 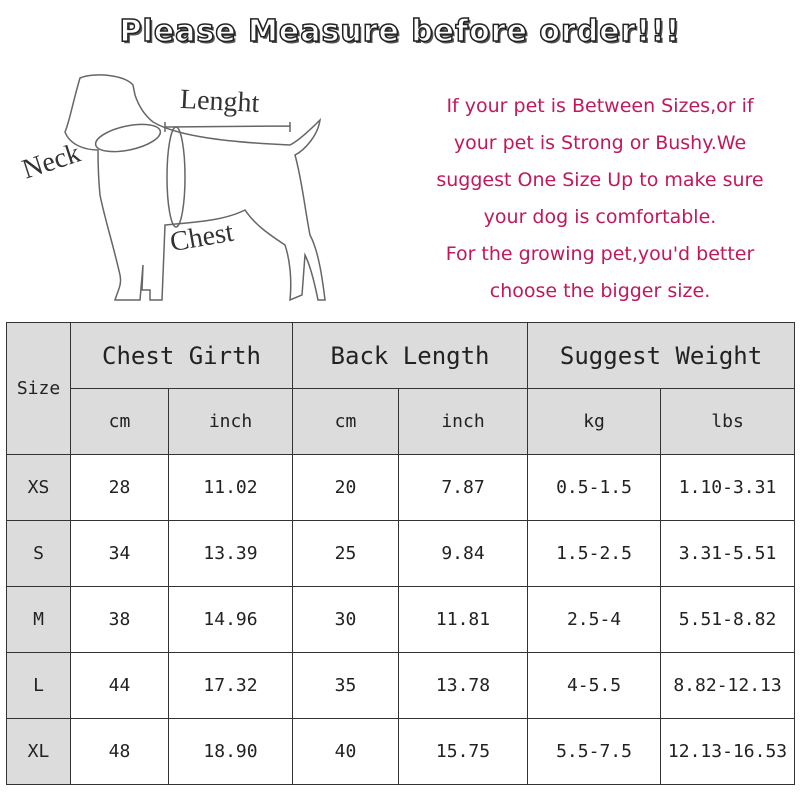 What do you see at coordinates (728, 487) in the screenshot?
I see `value-cell: 1.10-3.31` at bounding box center [728, 487].